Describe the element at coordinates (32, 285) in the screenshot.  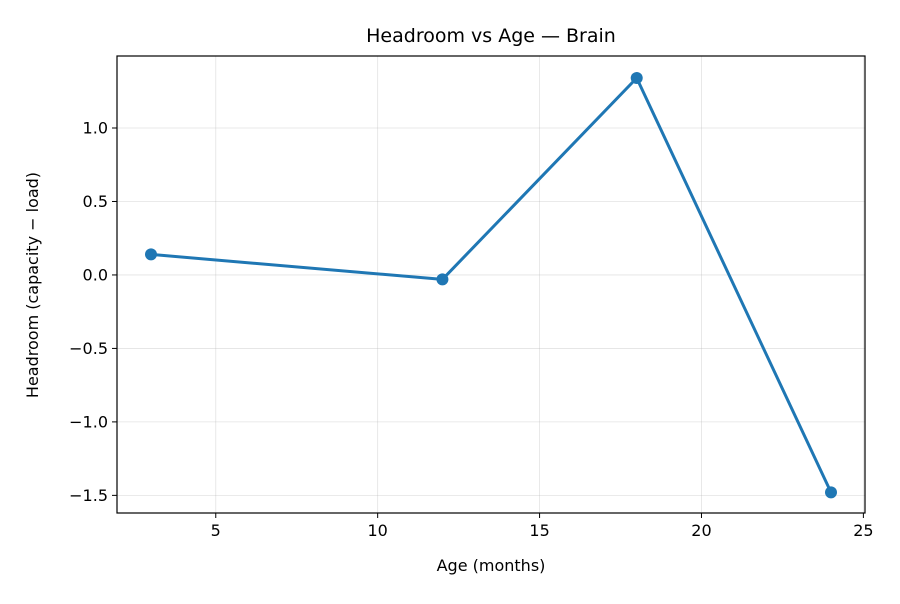
I see `y-axis-label: Headroom (capacity − load)` at that location.